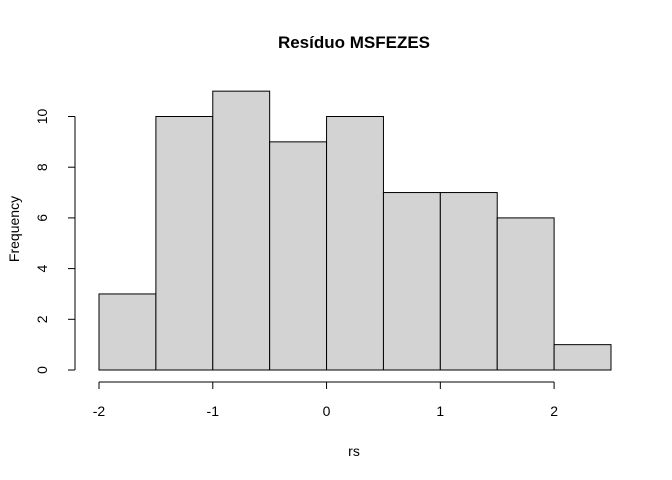 This screenshot has height=480, width=672. I want to click on y-tick-label: 2, so click(42, 319).